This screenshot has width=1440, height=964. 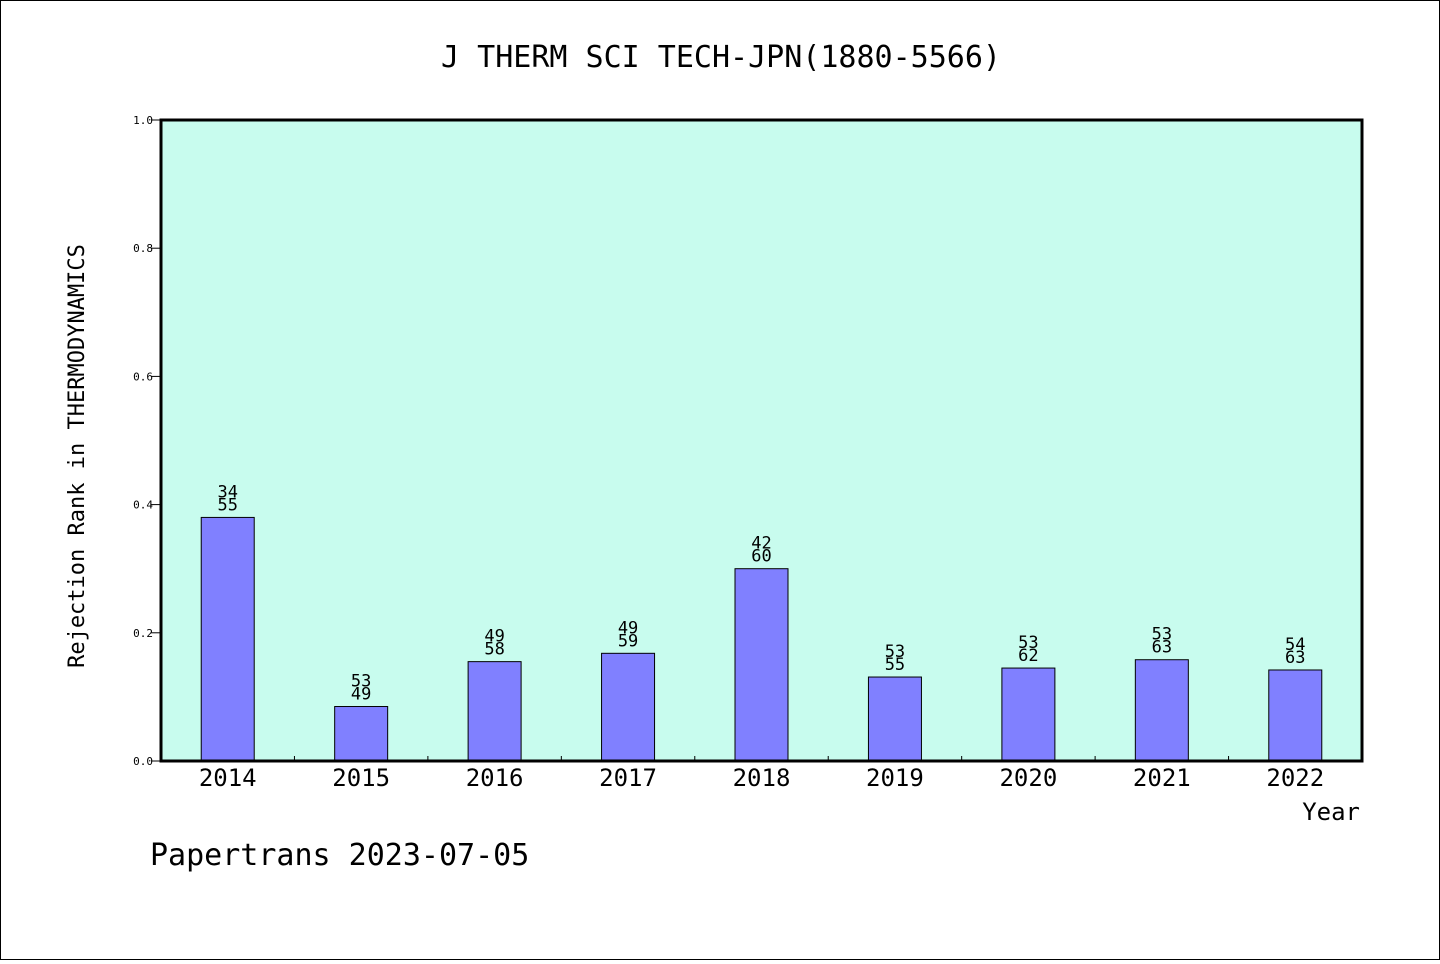 I want to click on y-tick-label: 0.8, so click(x=143, y=248).